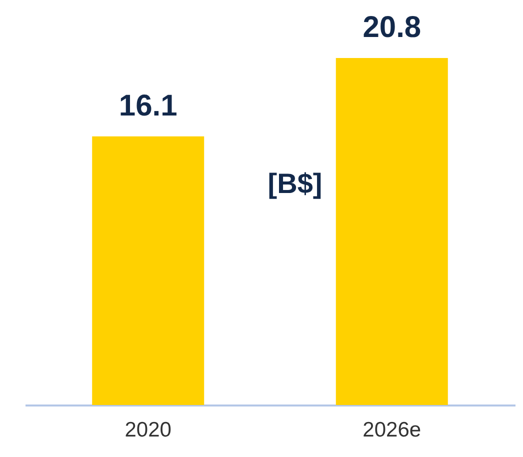 This screenshot has height=457, width=523. What do you see at coordinates (148, 430) in the screenshot?
I see `x-tick-label: 2020` at bounding box center [148, 430].